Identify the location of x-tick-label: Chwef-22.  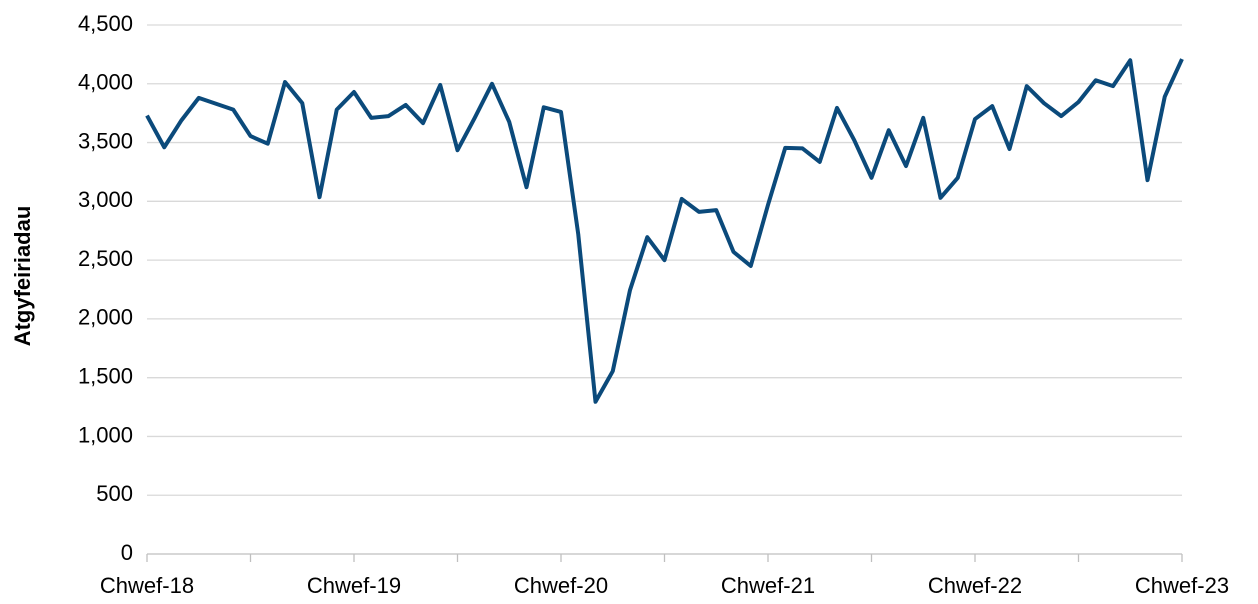
(975, 585).